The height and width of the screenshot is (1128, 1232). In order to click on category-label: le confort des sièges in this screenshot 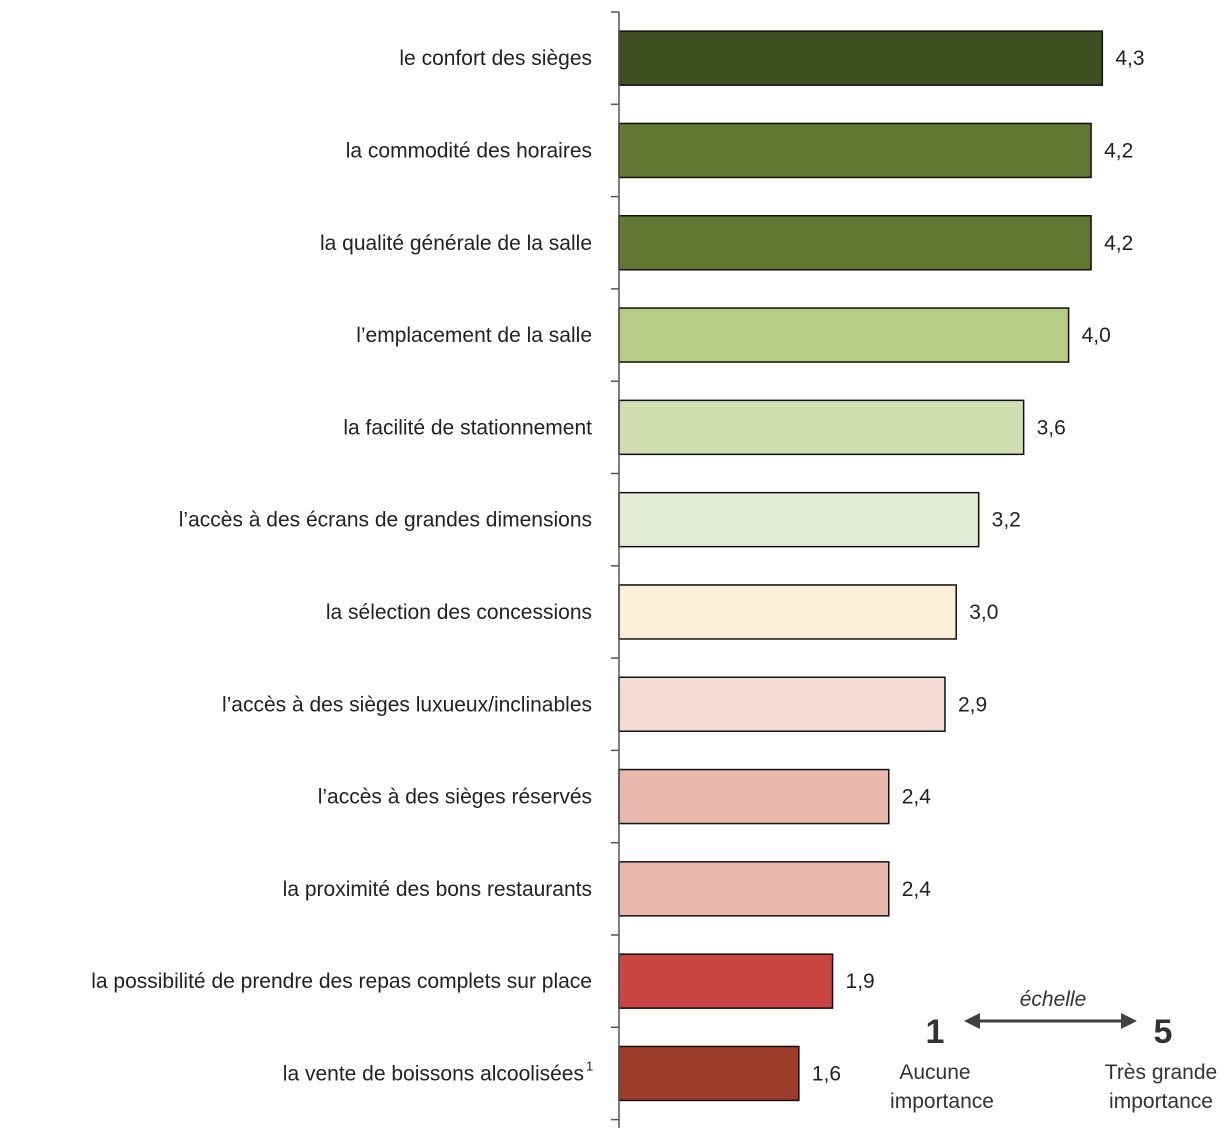, I will do `click(495, 58)`.